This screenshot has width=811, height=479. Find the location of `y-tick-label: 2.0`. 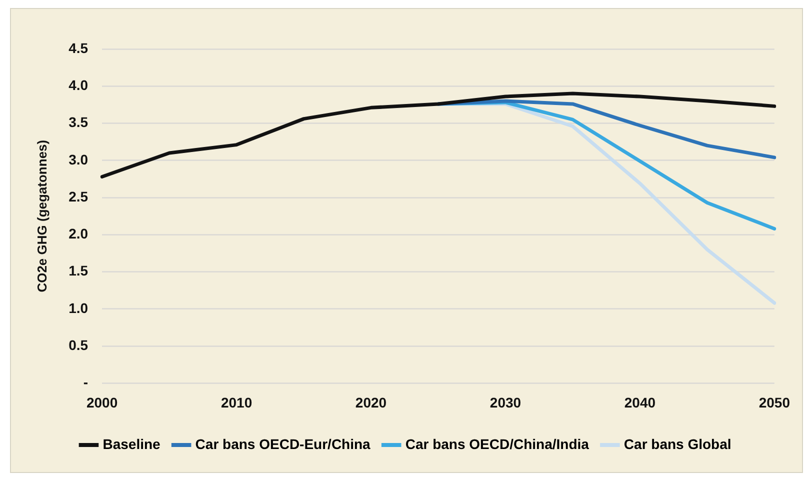

y-tick-label: 2.0 is located at coordinates (78, 234).